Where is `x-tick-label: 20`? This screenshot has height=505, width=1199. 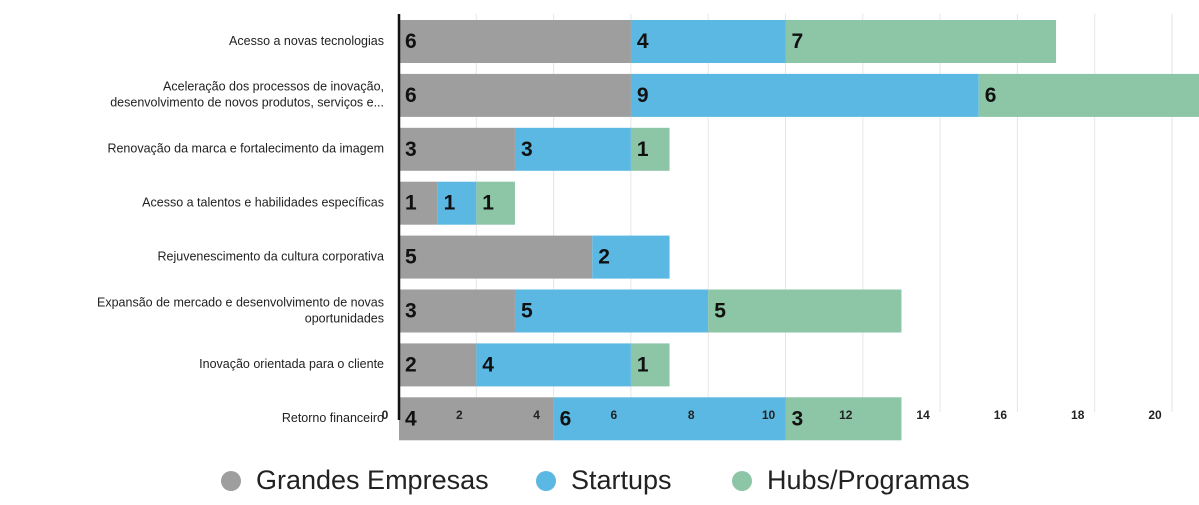
x-tick-label: 20 is located at coordinates (1155, 415).